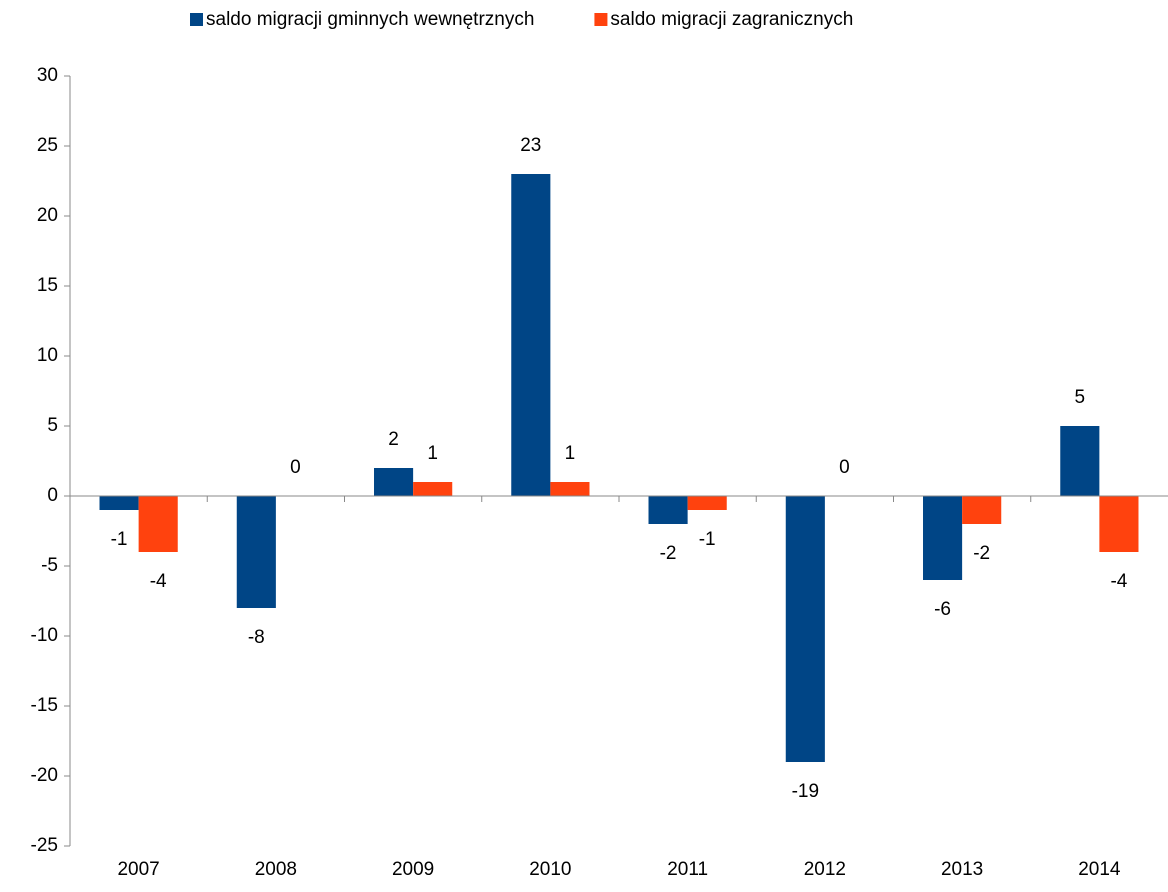  I want to click on y-tick-label: 15, so click(47, 285).